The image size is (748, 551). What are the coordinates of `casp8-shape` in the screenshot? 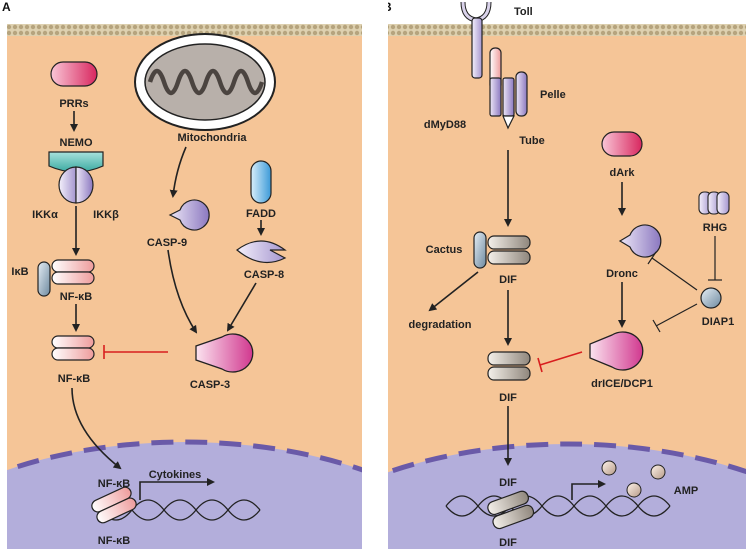 It's located at (261, 252).